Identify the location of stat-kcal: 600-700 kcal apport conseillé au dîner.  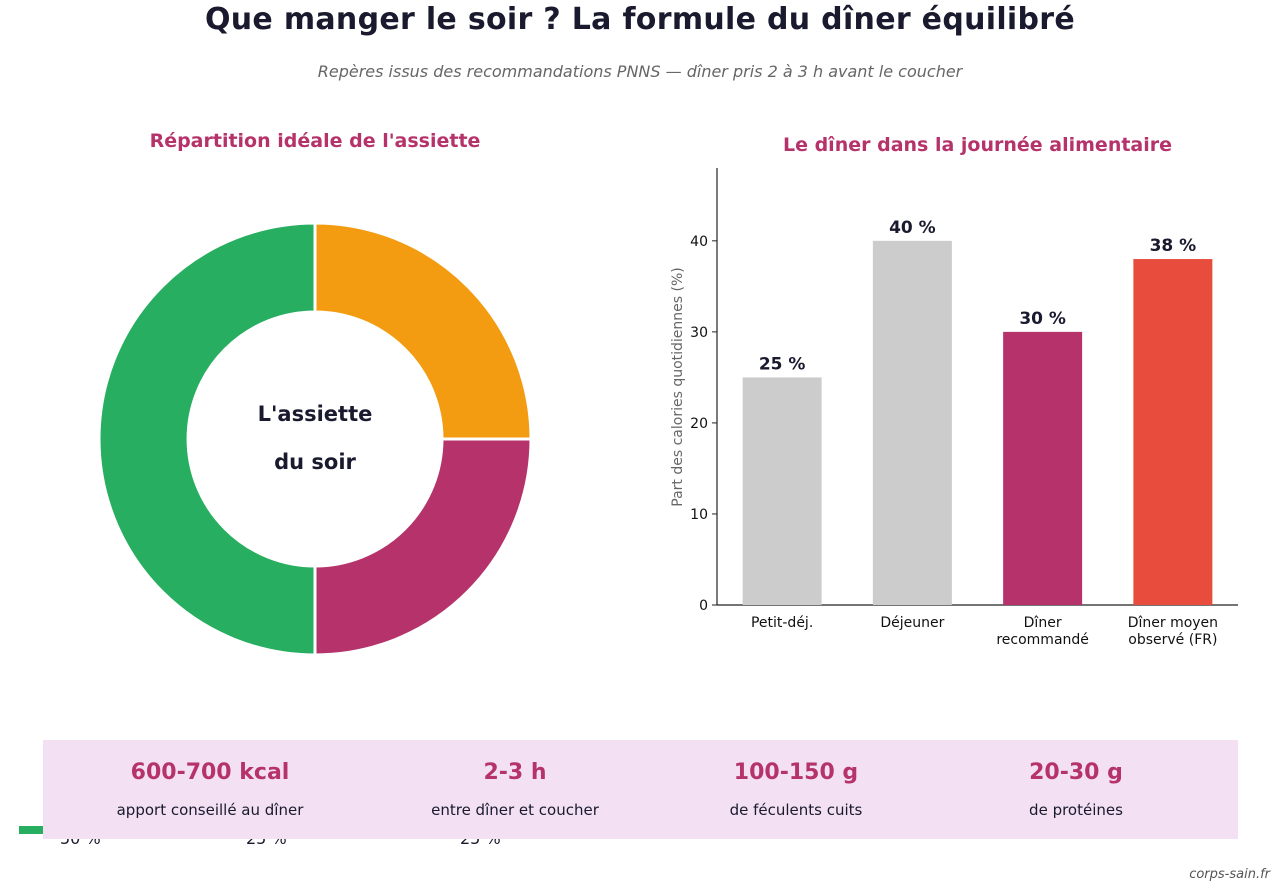
(210, 779).